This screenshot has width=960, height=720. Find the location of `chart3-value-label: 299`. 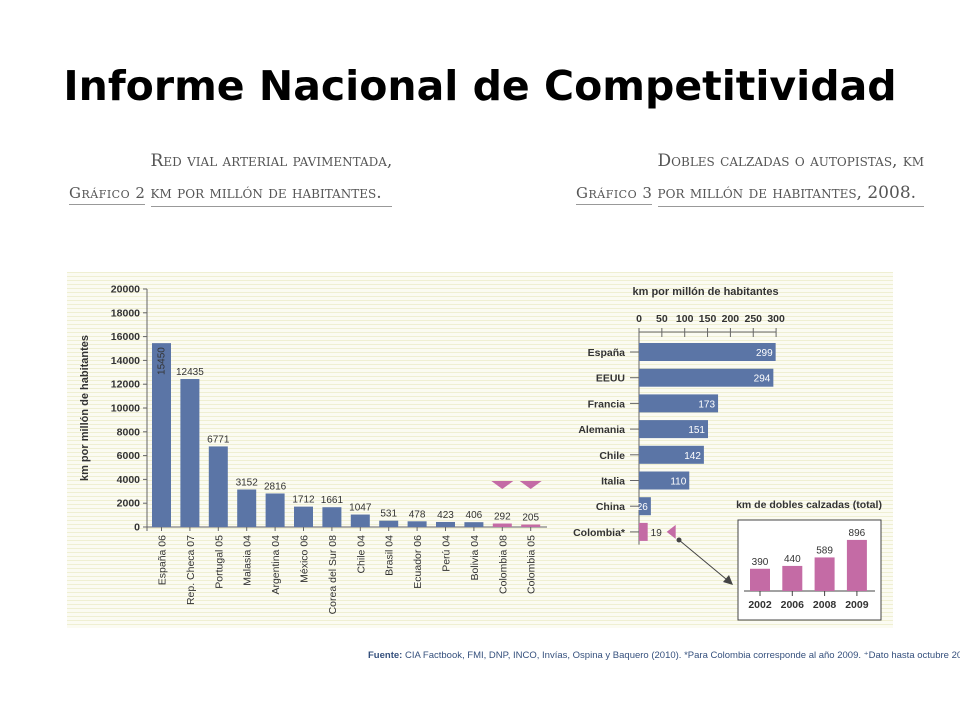

chart3-value-label: 299 is located at coordinates (764, 353).